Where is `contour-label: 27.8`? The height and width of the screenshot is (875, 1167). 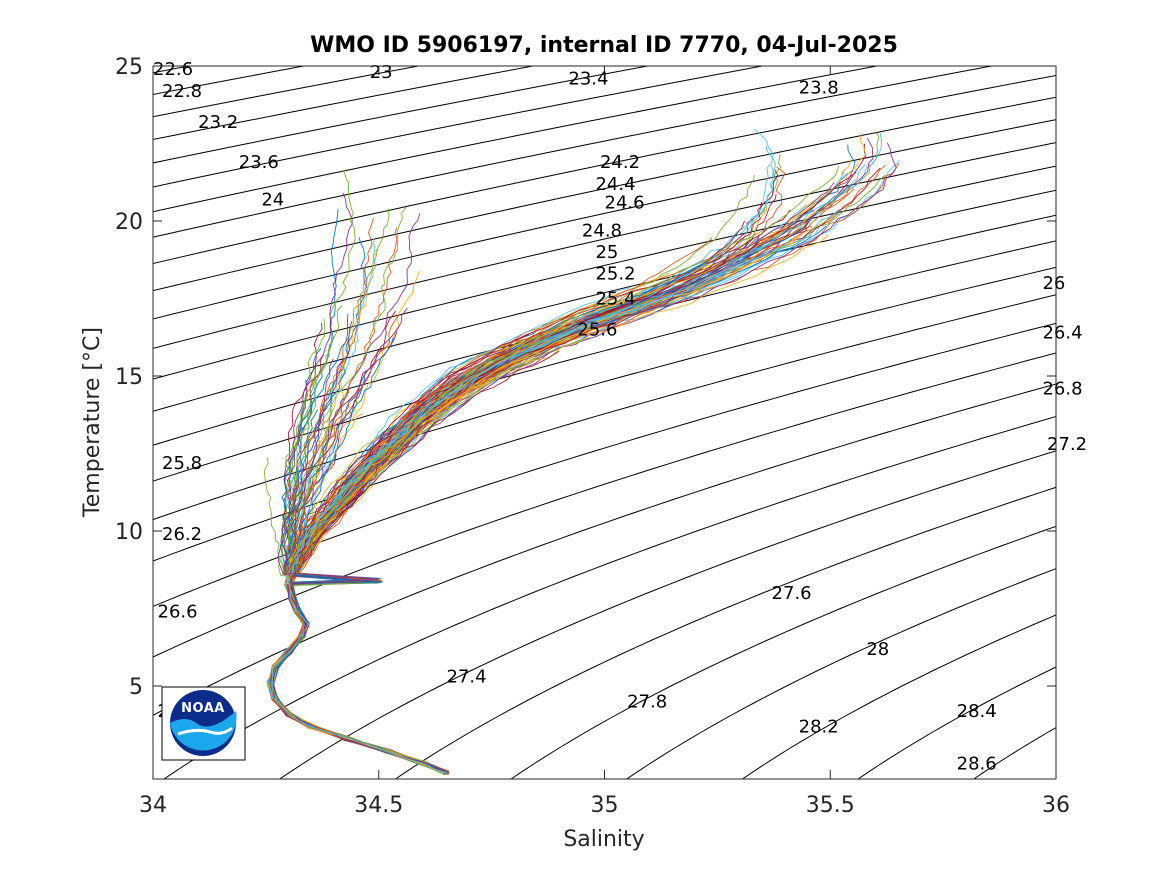
contour-label: 27.8 is located at coordinates (647, 702).